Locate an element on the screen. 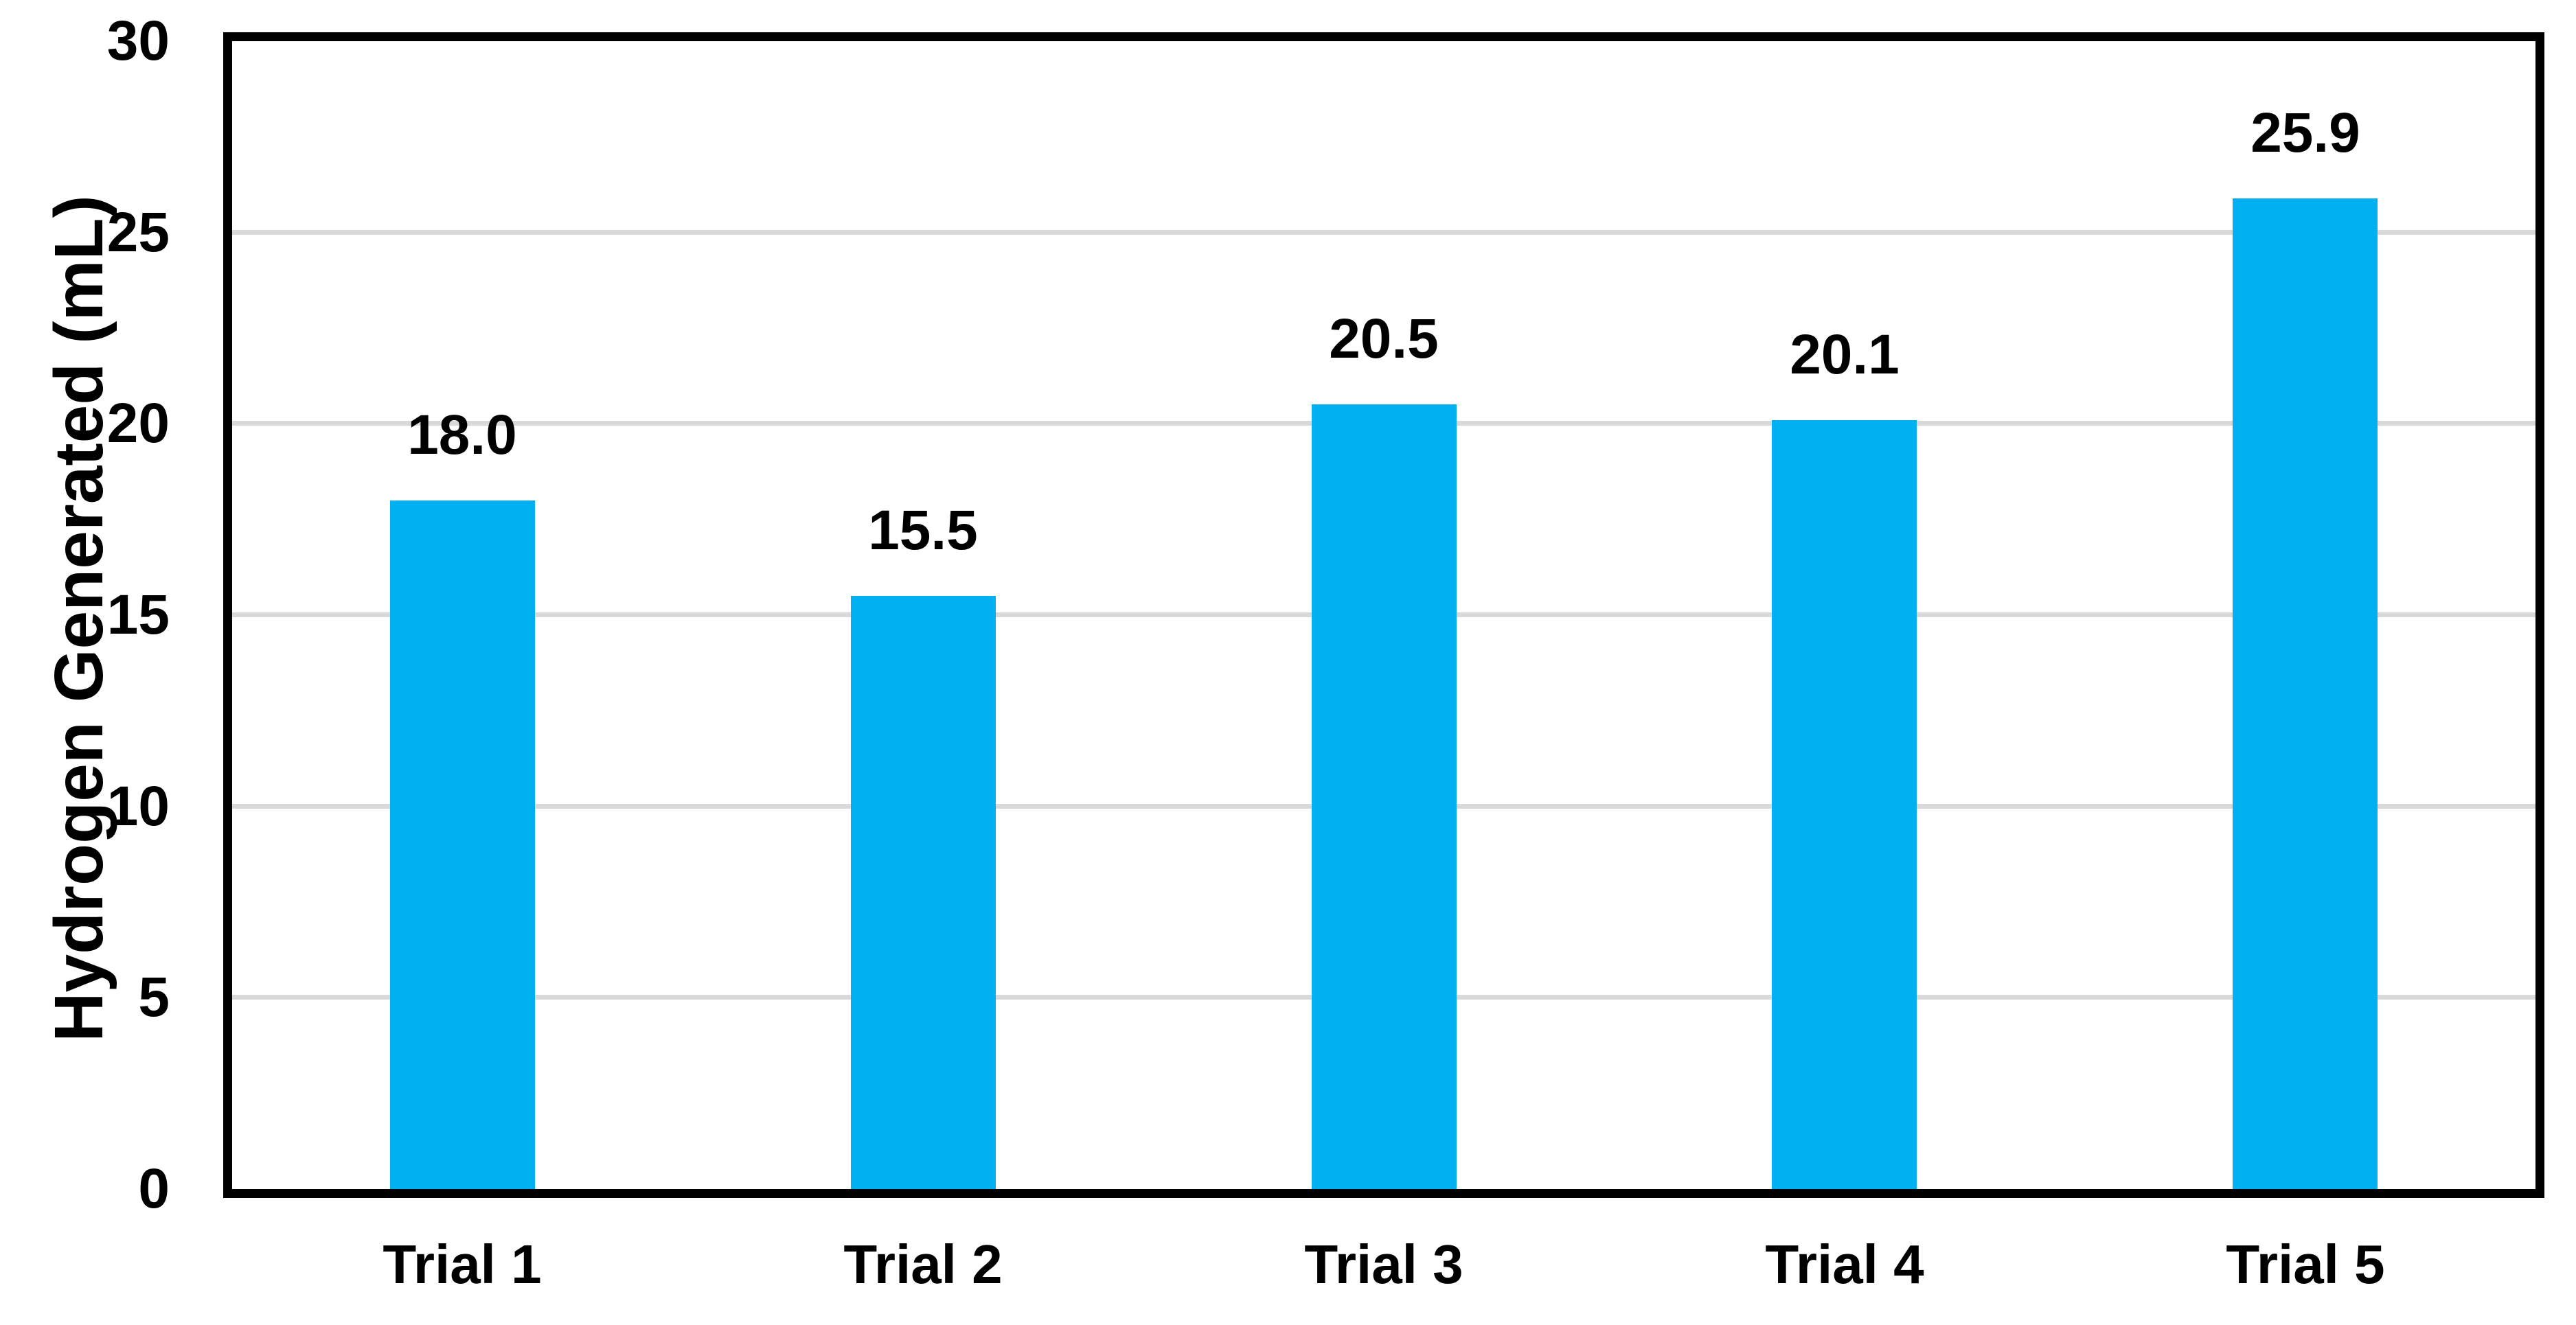  x-axis-label-trial-1: Trial 1 is located at coordinates (462, 1264).